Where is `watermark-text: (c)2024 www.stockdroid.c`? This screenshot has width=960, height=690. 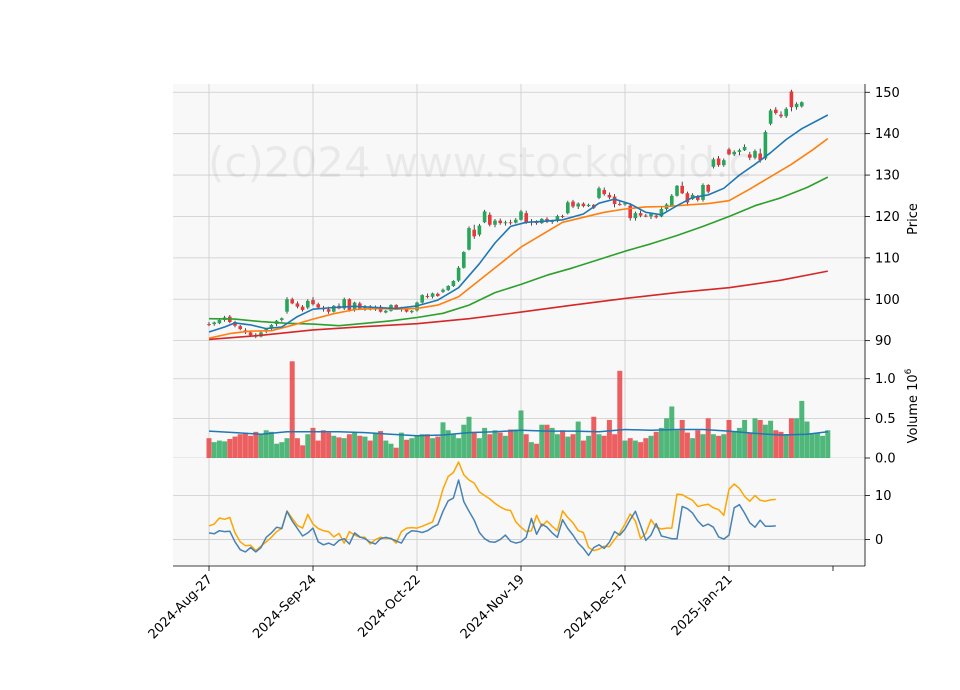 watermark-text: (c)2024 www.stockdroid.c is located at coordinates (480, 162).